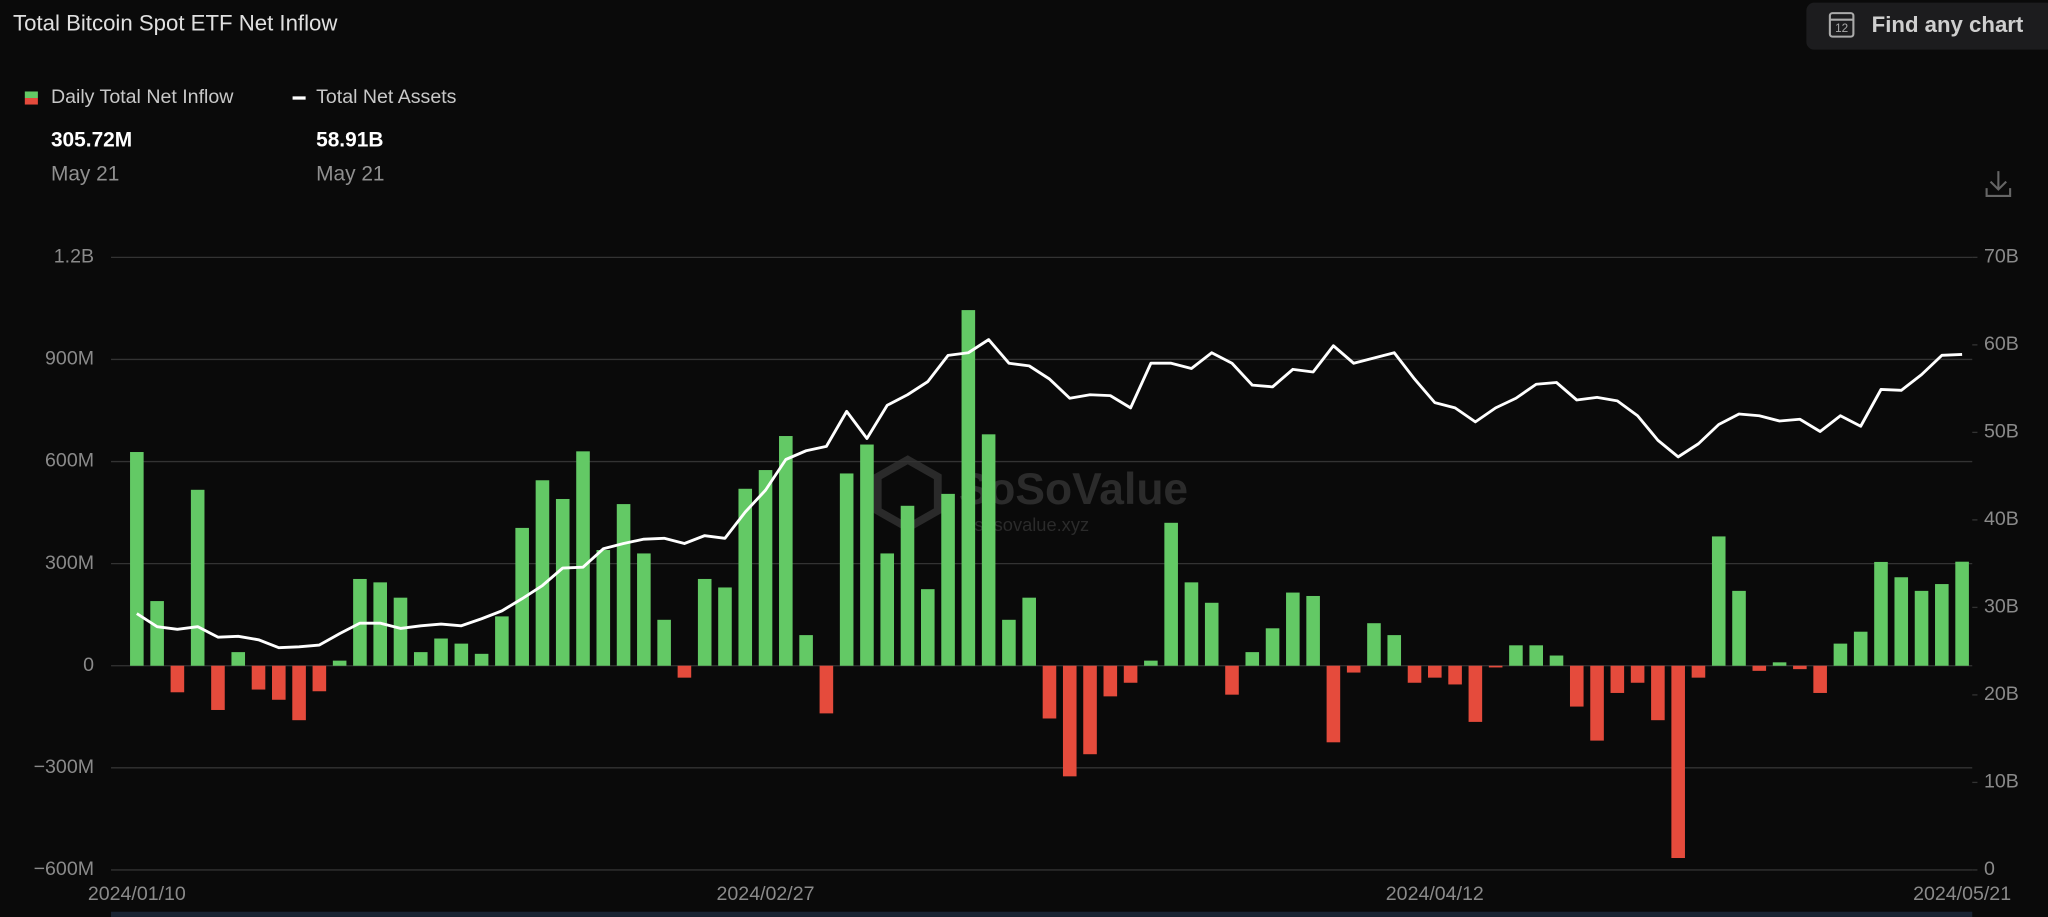 This screenshot has width=2048, height=917. Describe the element at coordinates (2001, 257) in the screenshot. I see `y2-tick-label: 70B` at that location.